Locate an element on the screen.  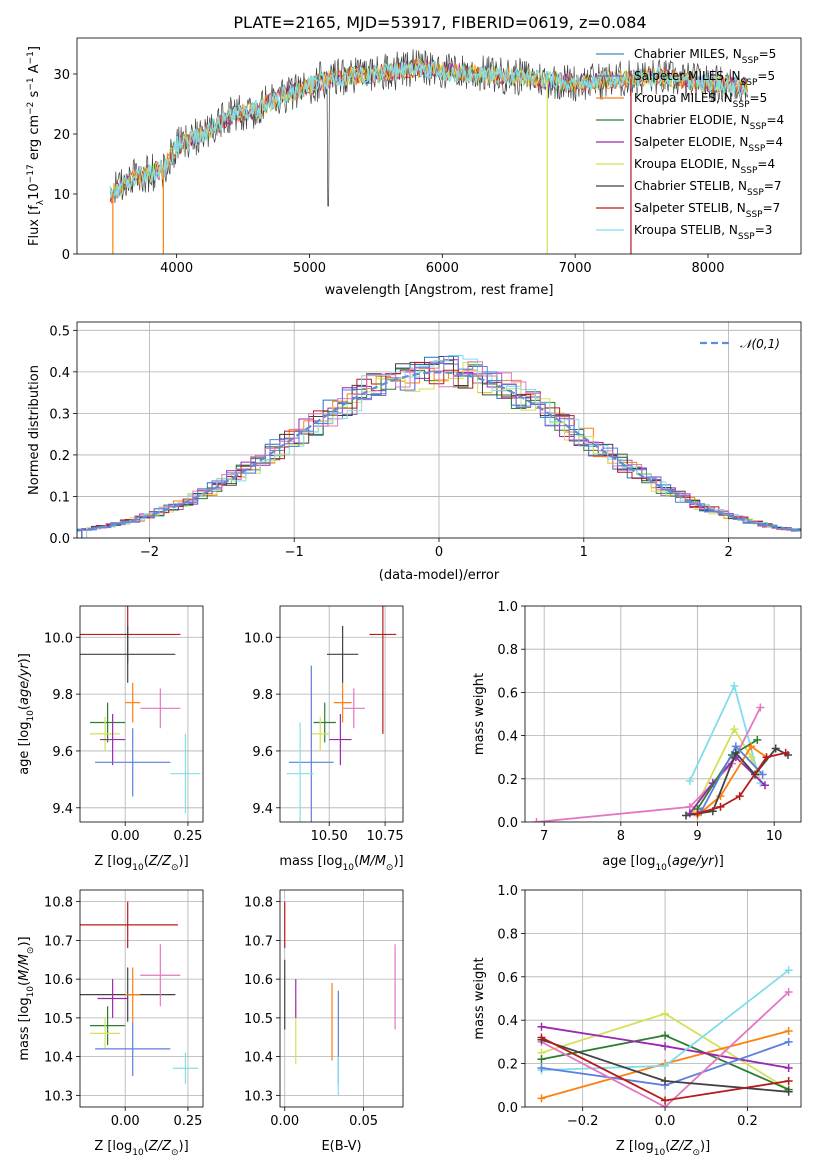
weight-line is located at coordinates (737, 782).